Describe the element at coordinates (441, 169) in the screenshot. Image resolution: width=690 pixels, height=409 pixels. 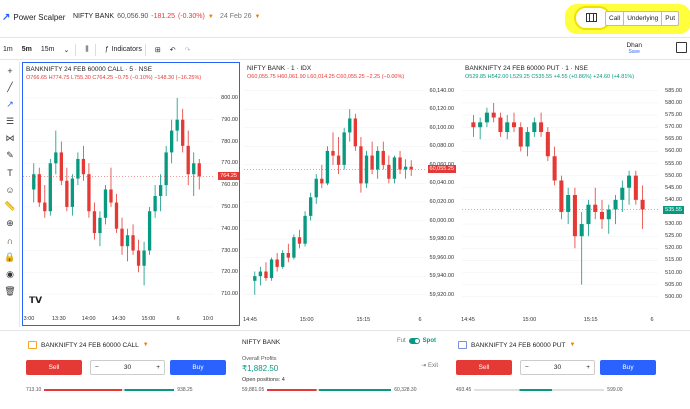
I see `last-price-label: 60,055.25` at that location.